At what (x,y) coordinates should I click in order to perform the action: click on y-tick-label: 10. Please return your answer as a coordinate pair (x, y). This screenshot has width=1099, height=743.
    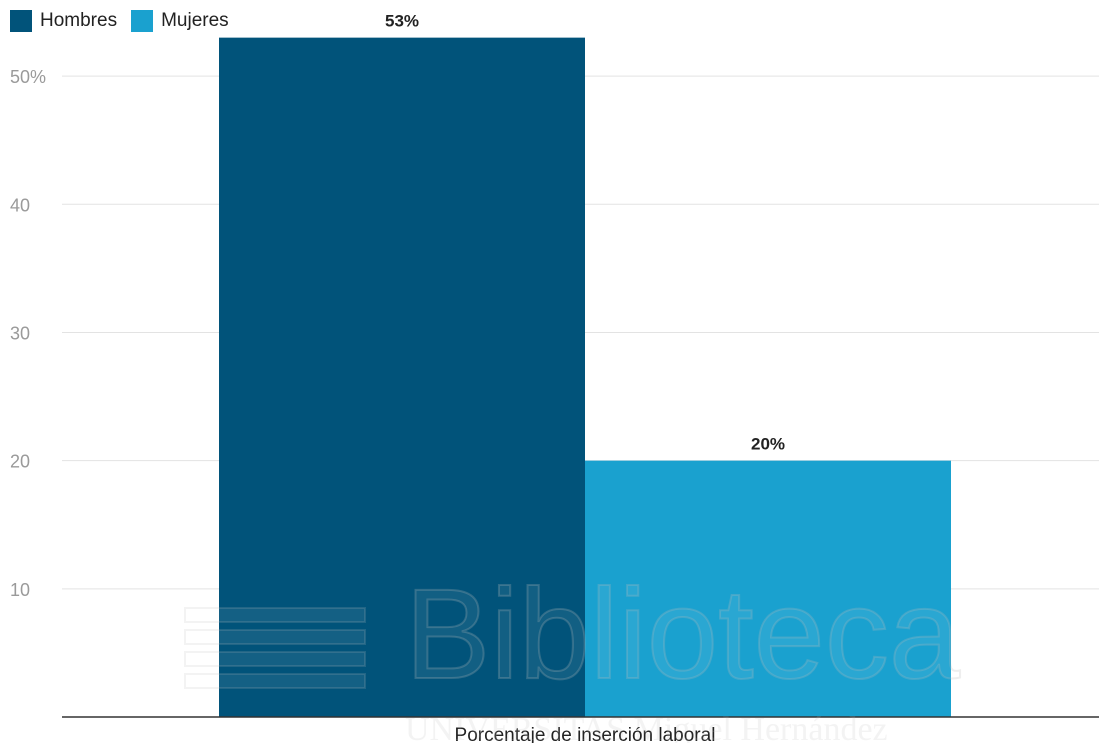
    Looking at the image, I should click on (20, 590).